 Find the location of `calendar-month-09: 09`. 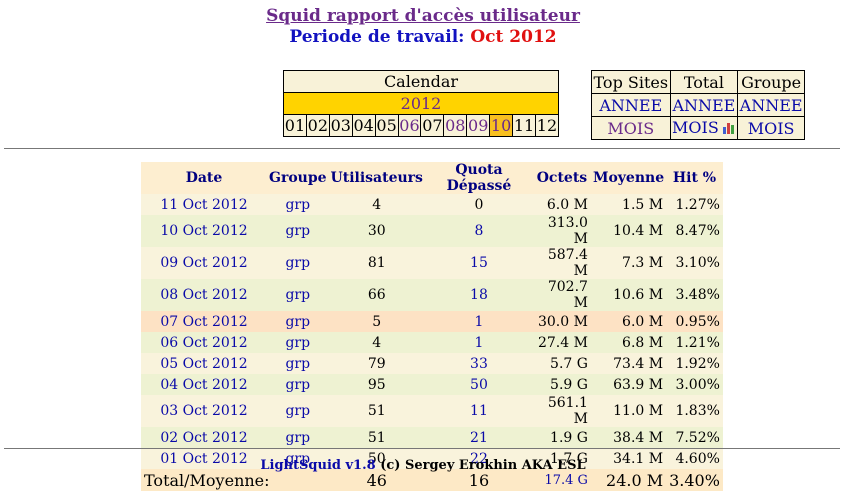

calendar-month-09: 09 is located at coordinates (478, 125).